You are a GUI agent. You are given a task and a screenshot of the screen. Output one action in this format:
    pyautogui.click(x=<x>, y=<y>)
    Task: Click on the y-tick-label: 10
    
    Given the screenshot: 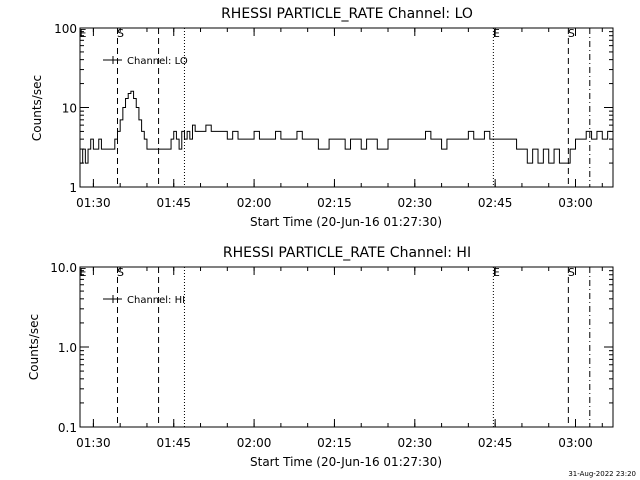 What is the action you would take?
    pyautogui.click(x=69, y=109)
    